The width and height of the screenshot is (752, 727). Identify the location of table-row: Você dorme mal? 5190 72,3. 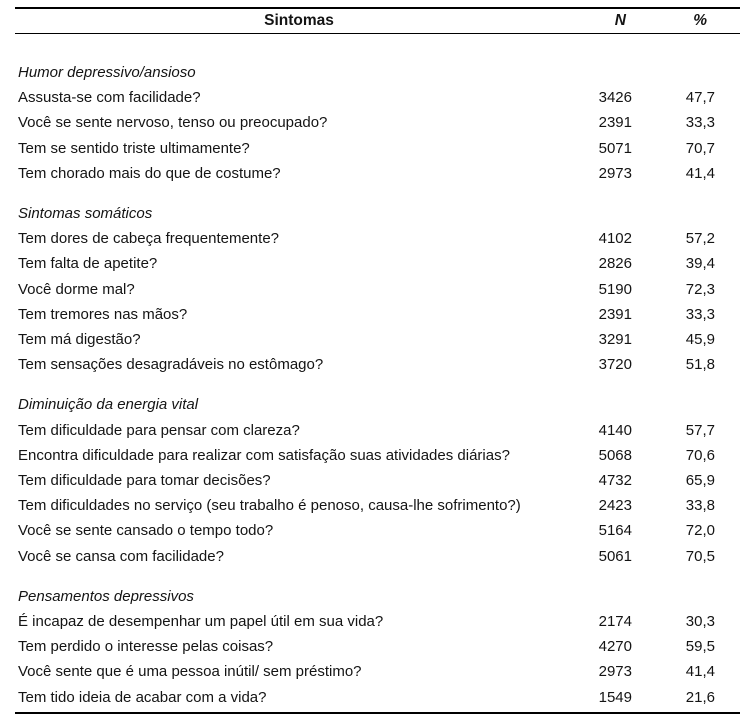
(366, 289).